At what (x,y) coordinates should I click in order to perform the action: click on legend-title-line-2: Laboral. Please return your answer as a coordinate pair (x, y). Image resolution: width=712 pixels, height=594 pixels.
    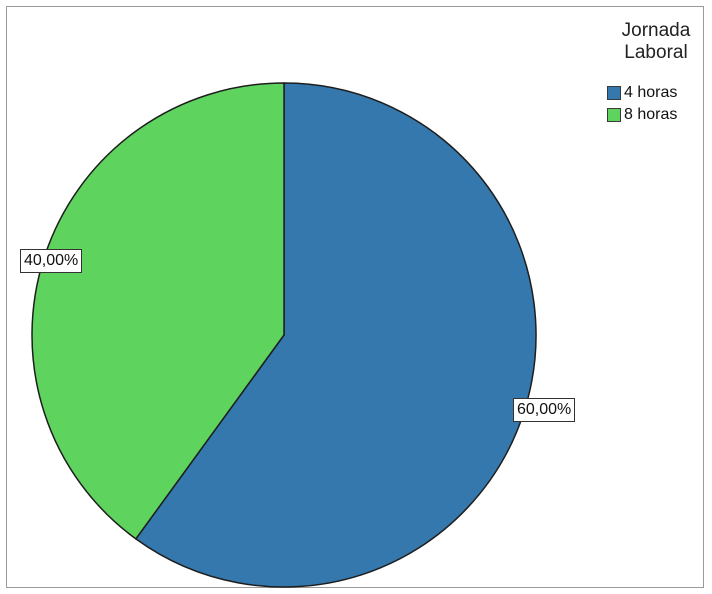
    Looking at the image, I should click on (656, 52).